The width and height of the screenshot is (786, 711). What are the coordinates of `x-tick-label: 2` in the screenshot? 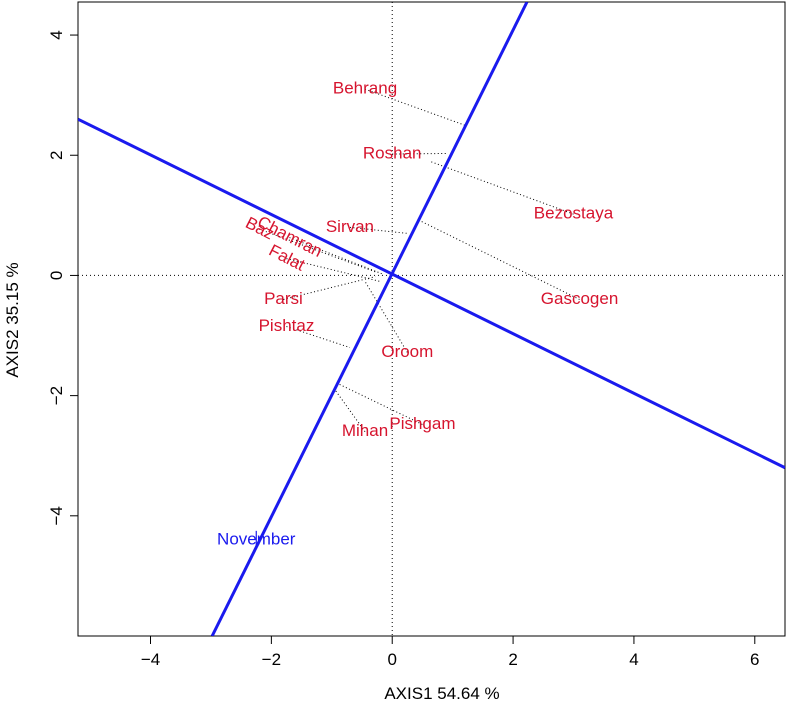 It's located at (512, 659).